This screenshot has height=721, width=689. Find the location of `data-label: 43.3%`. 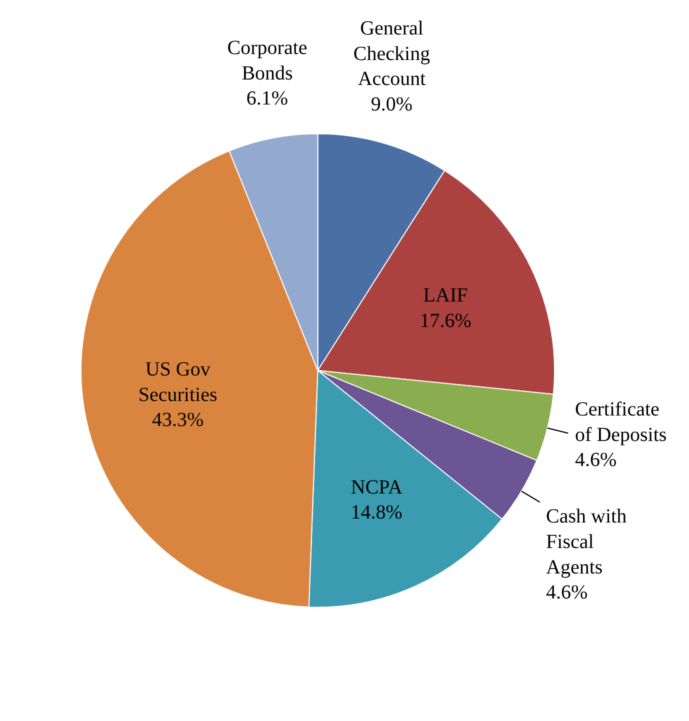

data-label: 43.3% is located at coordinates (178, 420).